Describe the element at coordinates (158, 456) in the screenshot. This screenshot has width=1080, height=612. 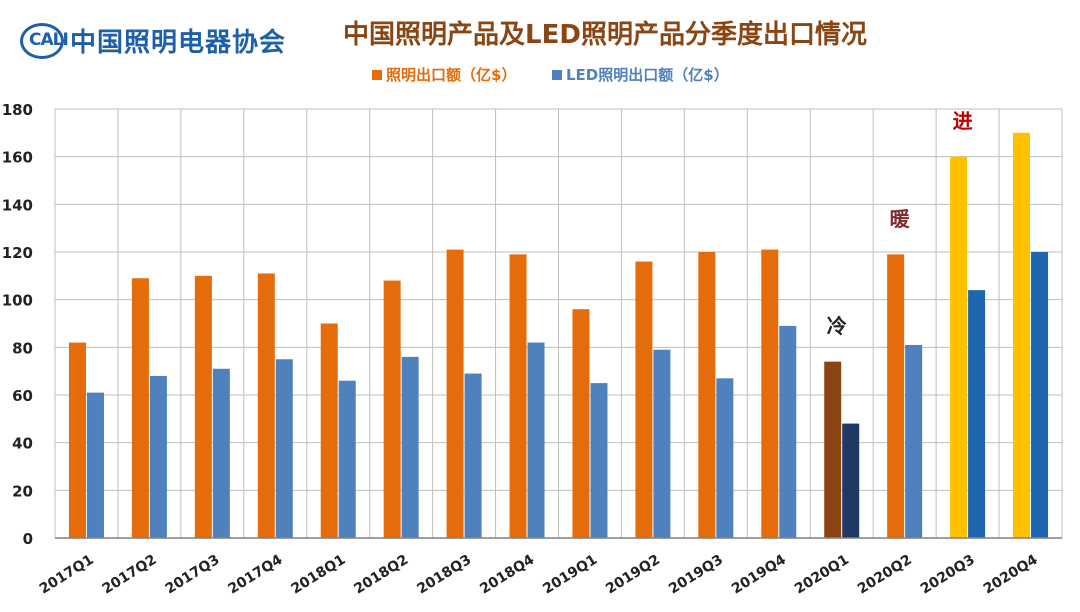
I see `bar-led-2017Q2` at that location.